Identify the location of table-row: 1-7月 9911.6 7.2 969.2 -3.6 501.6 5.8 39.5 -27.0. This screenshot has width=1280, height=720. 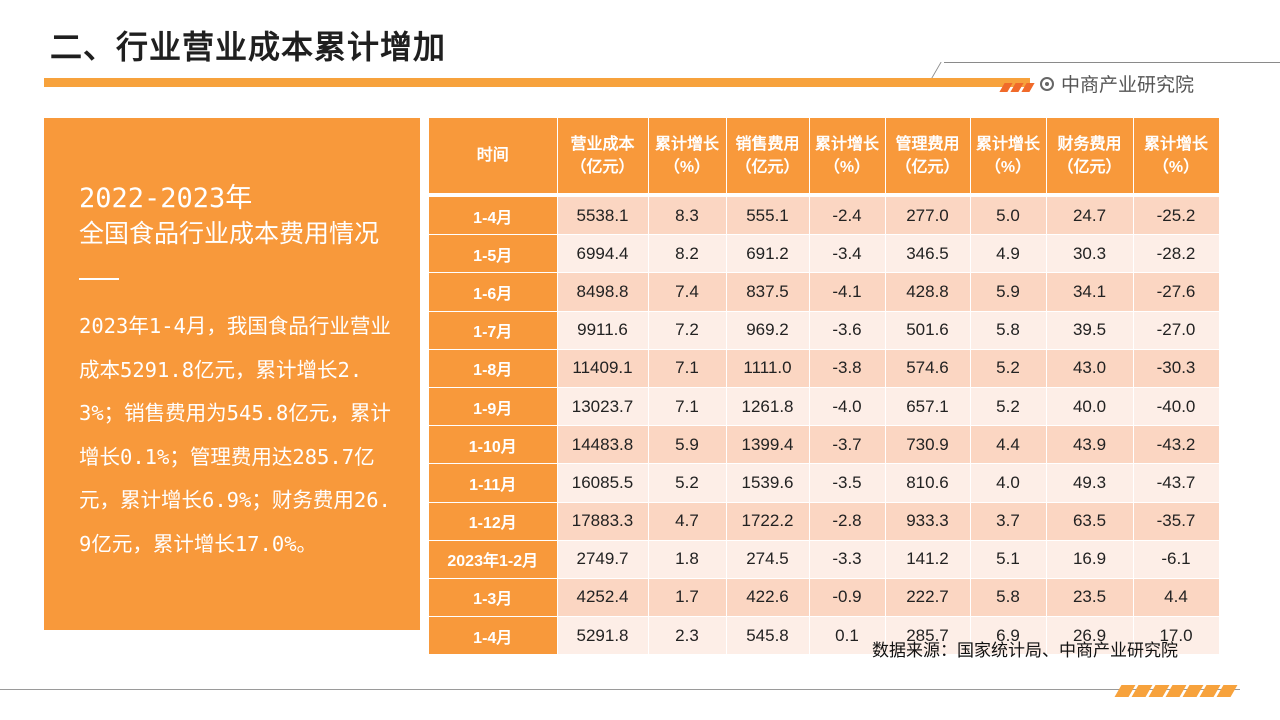
(824, 330).